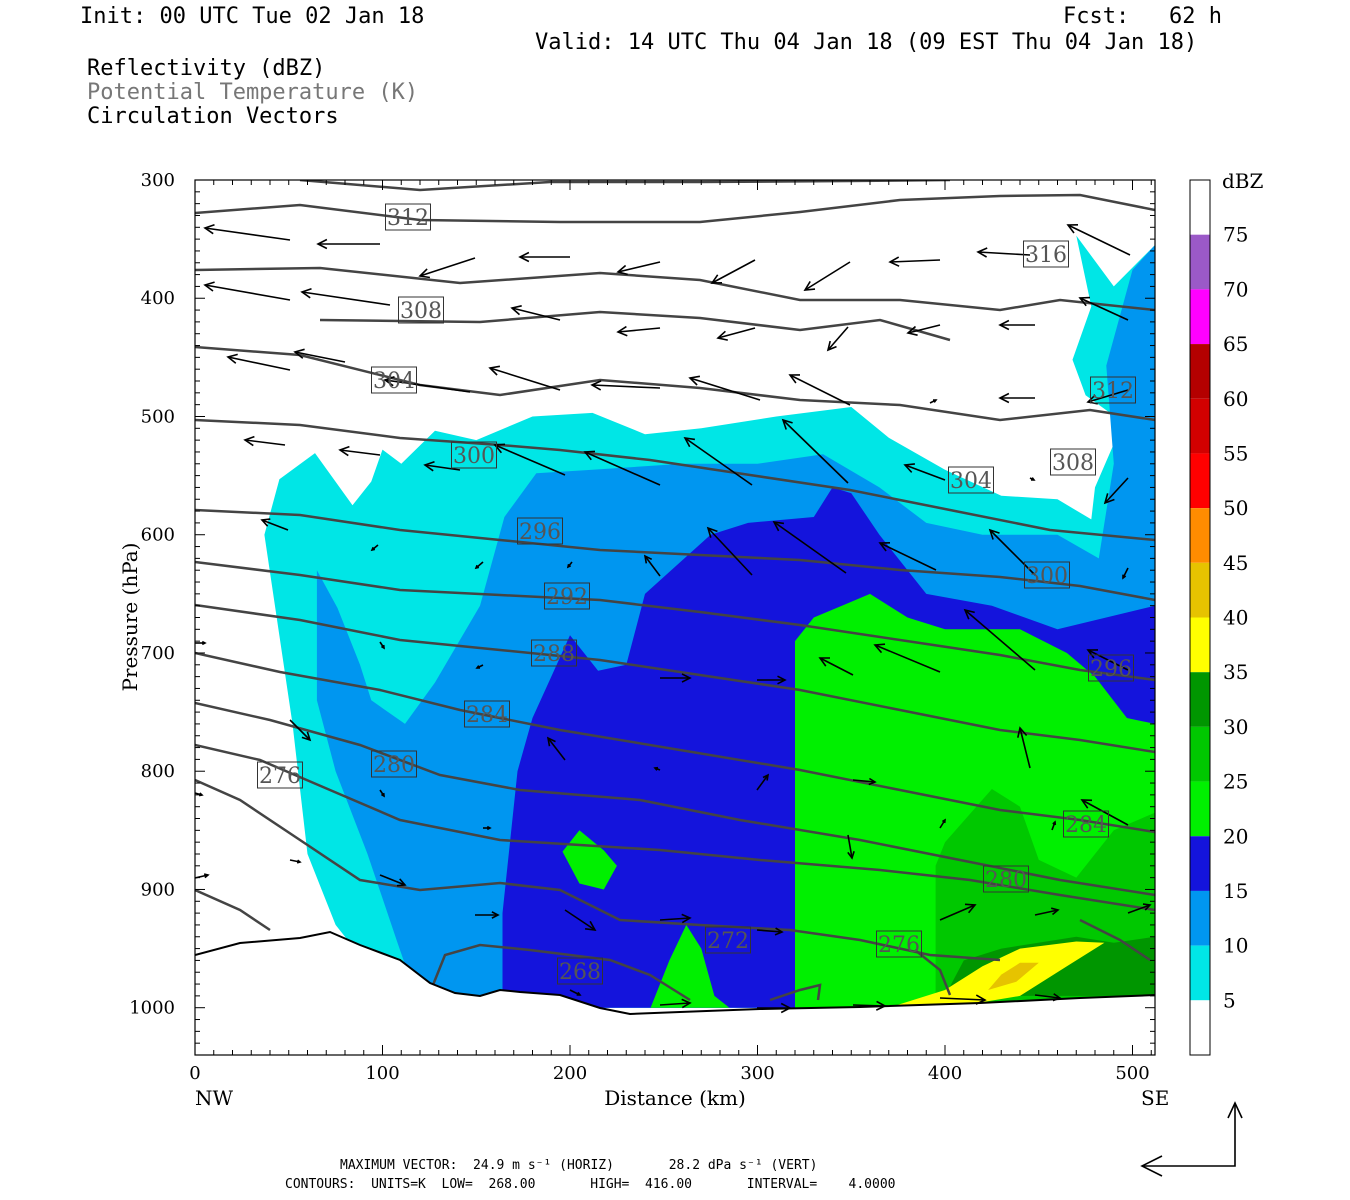  I want to click on y-tick-label: 1000, so click(152, 1008).